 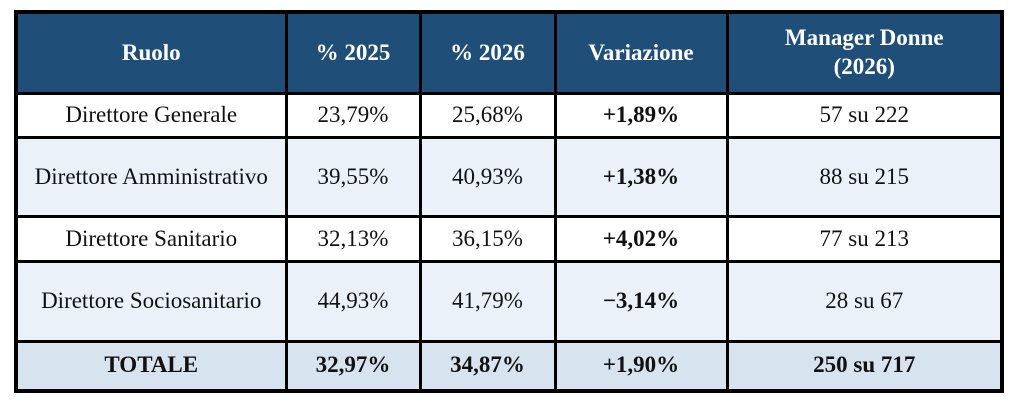 What do you see at coordinates (864, 115) in the screenshot?
I see `cell-manager-donne: 57 su 222` at bounding box center [864, 115].